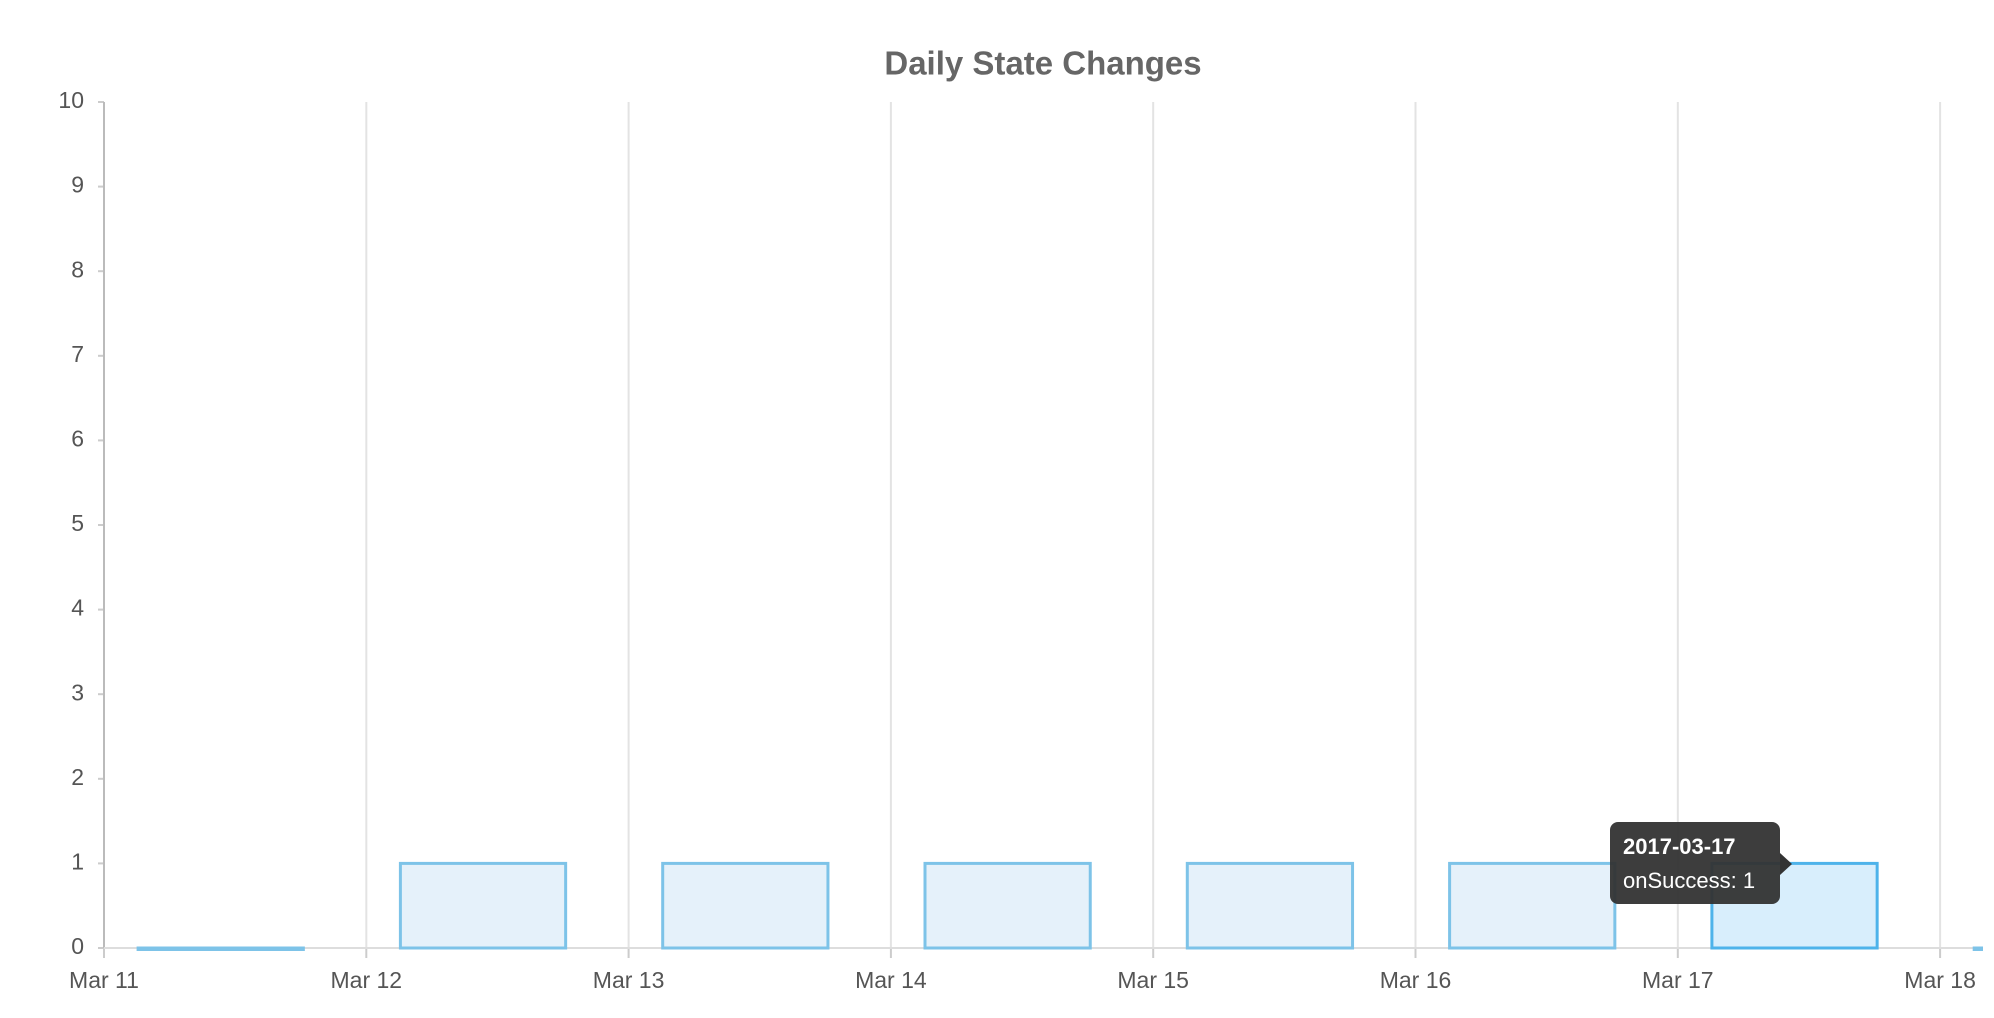  I want to click on tooltip-arrow, so click(1786, 864).